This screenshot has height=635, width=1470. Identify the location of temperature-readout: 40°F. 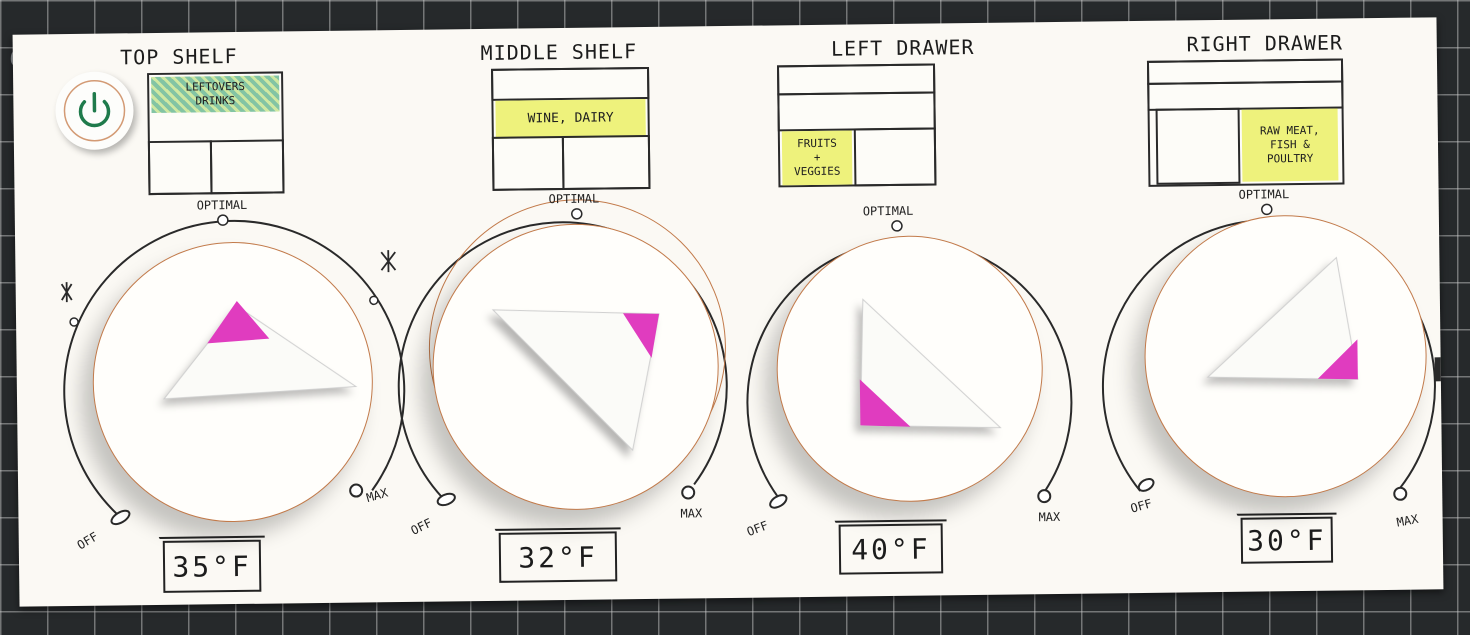
(891, 548).